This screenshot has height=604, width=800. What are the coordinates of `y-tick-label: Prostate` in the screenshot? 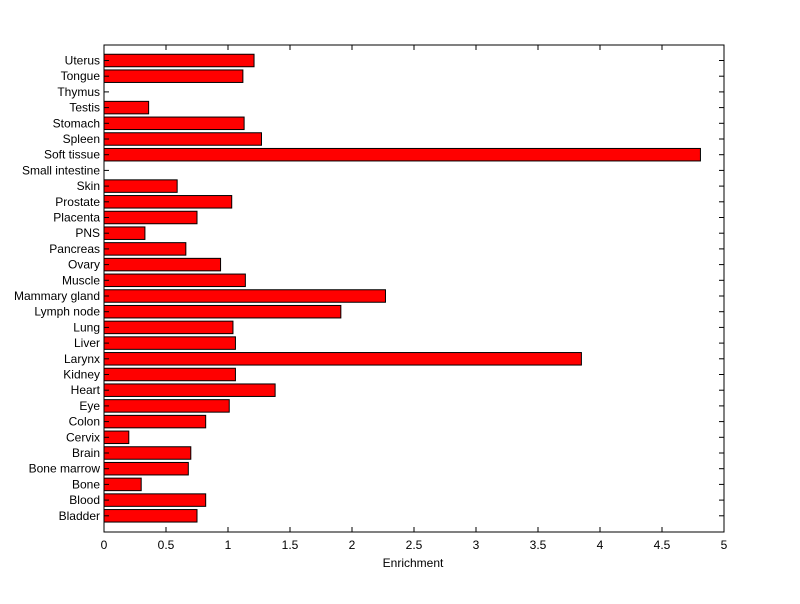 It's located at (77, 202).